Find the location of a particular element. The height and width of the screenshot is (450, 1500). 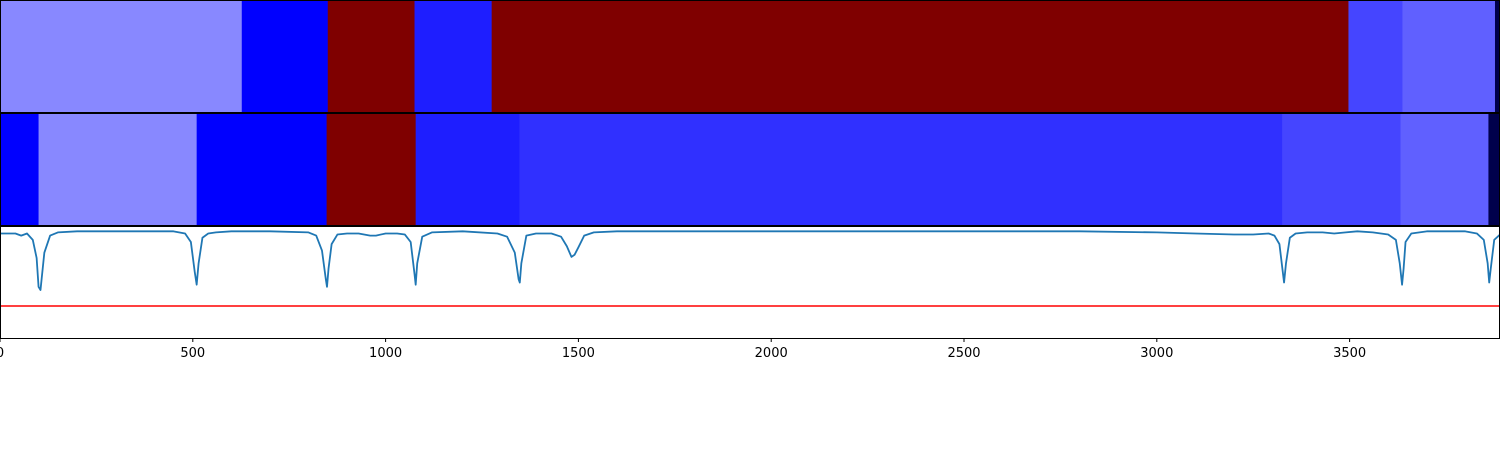

signal-series-line is located at coordinates (750, 260).